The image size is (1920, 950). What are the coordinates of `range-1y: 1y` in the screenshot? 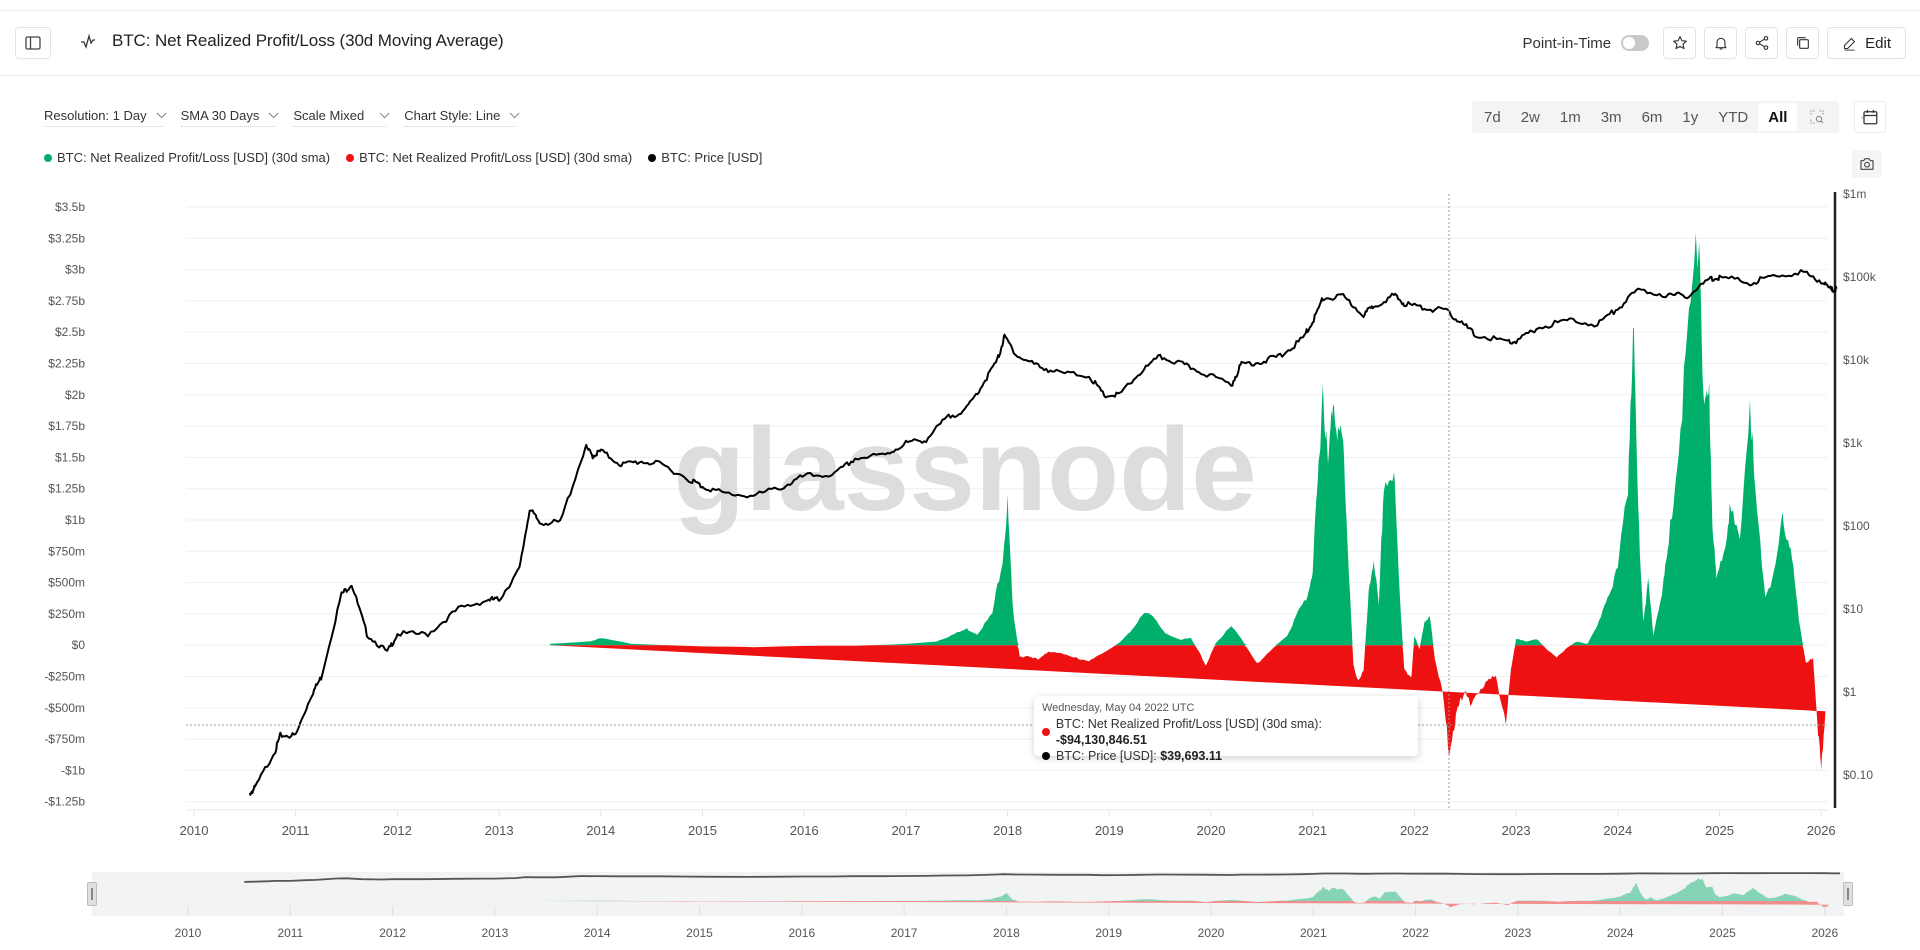 It's located at (1690, 117).